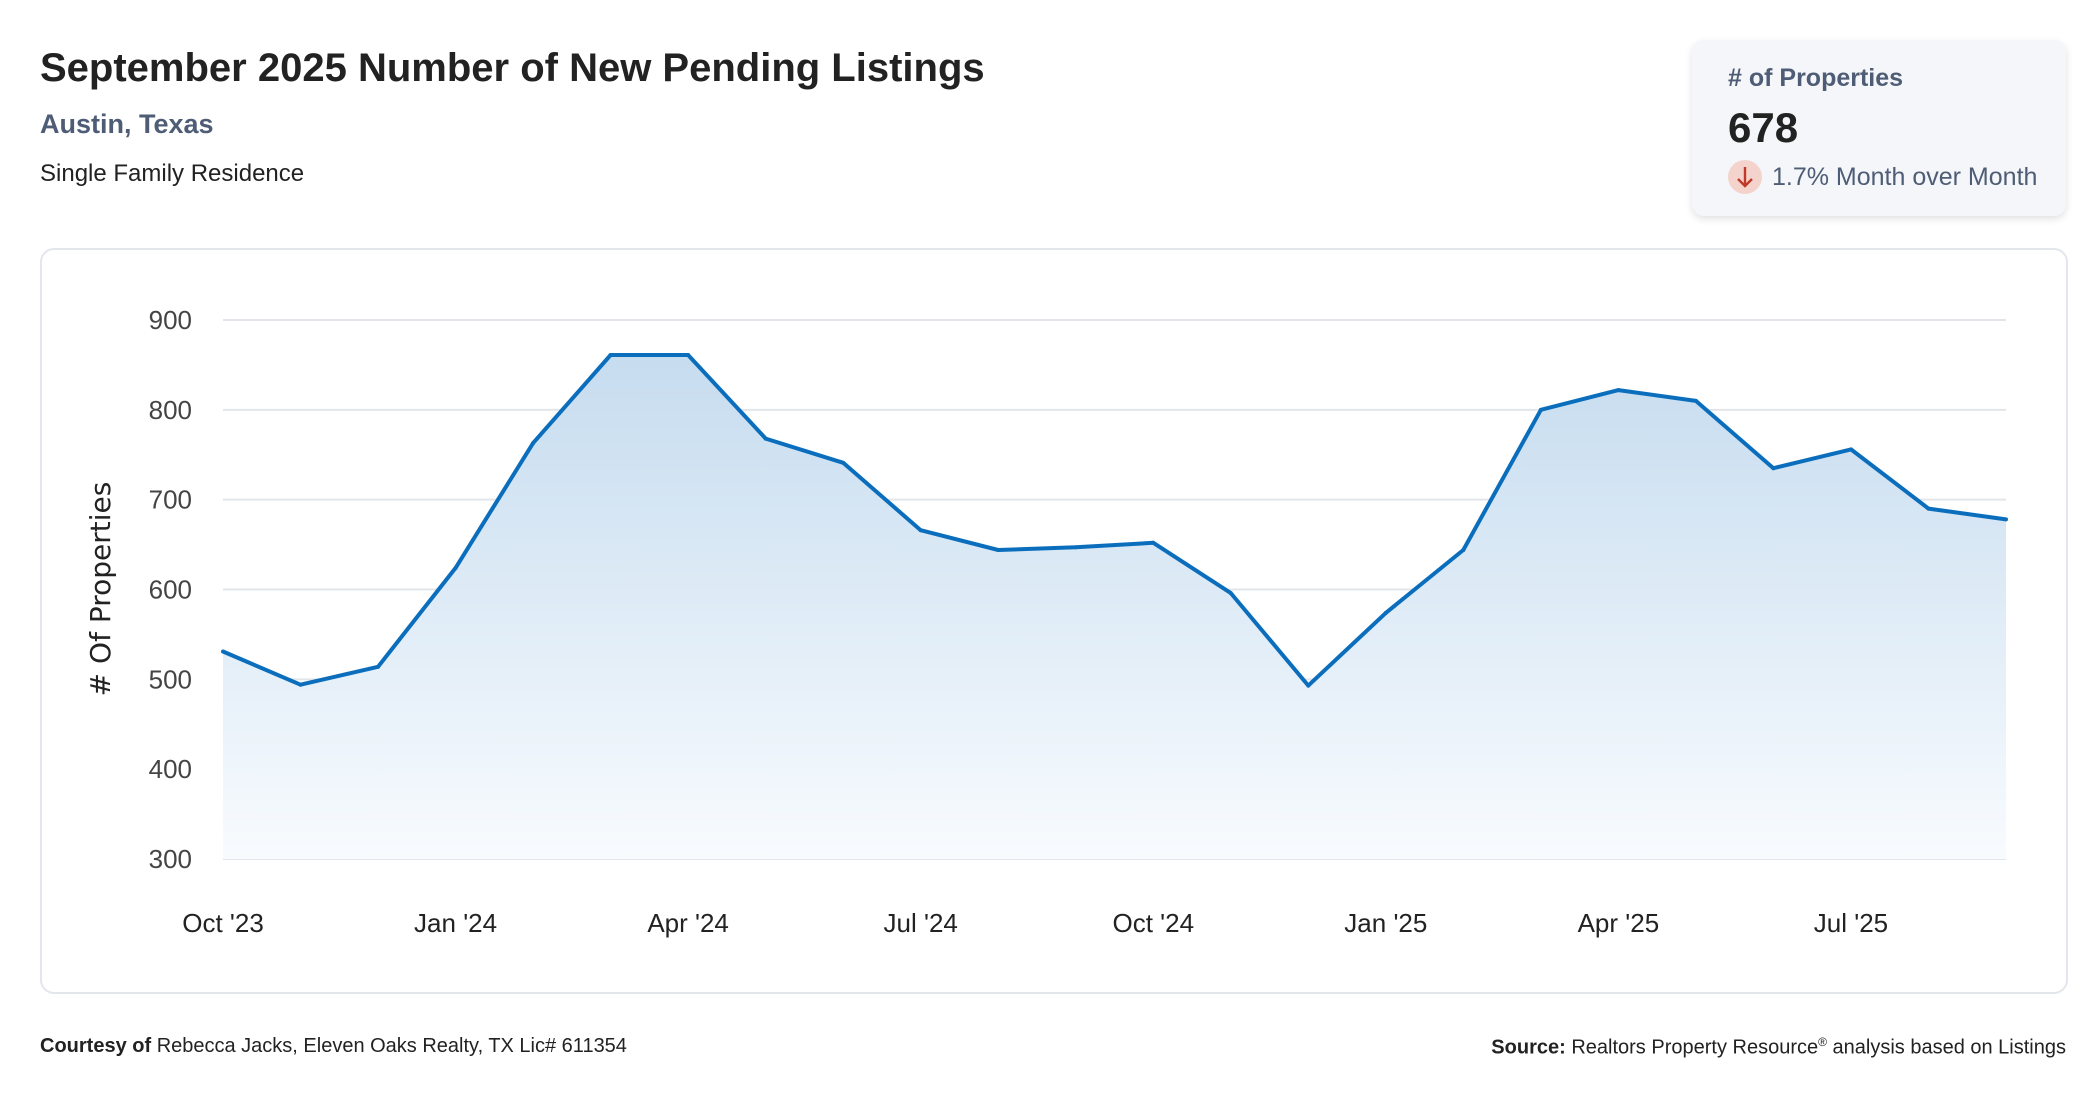  I want to click on x-tick-label: Apr '24, so click(688, 923).